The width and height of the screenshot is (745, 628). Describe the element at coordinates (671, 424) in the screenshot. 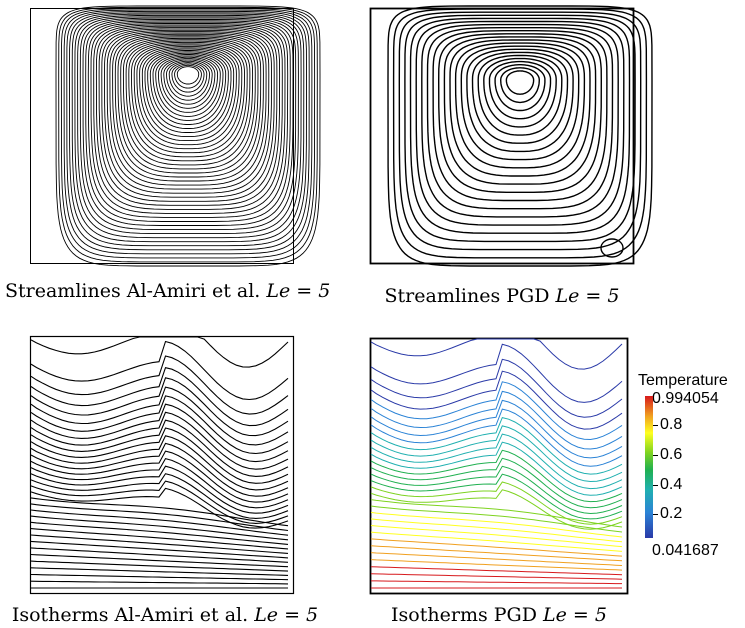

I see `colorbar-tick-label: 0.8` at that location.